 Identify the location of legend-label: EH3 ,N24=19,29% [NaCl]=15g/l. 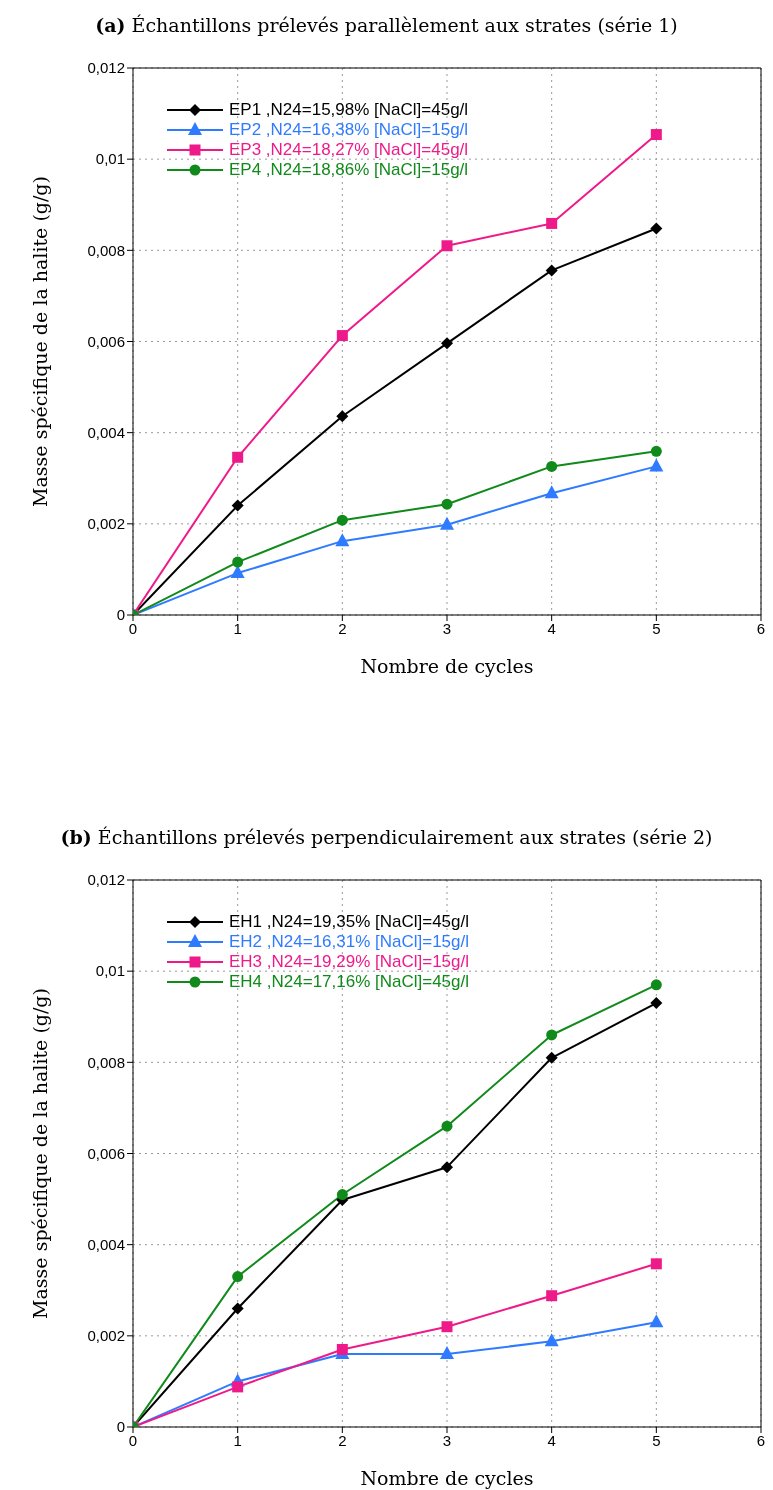
(349, 962).